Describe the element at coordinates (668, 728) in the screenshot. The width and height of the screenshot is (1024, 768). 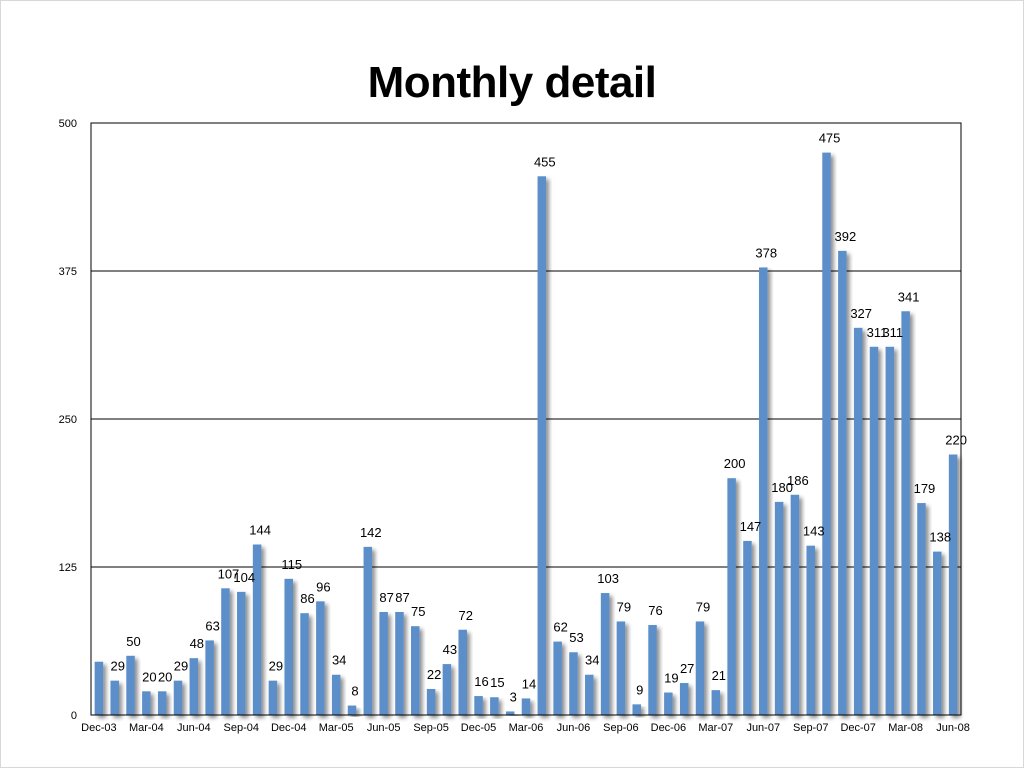
I see `x-tick-label: Dec-06` at that location.